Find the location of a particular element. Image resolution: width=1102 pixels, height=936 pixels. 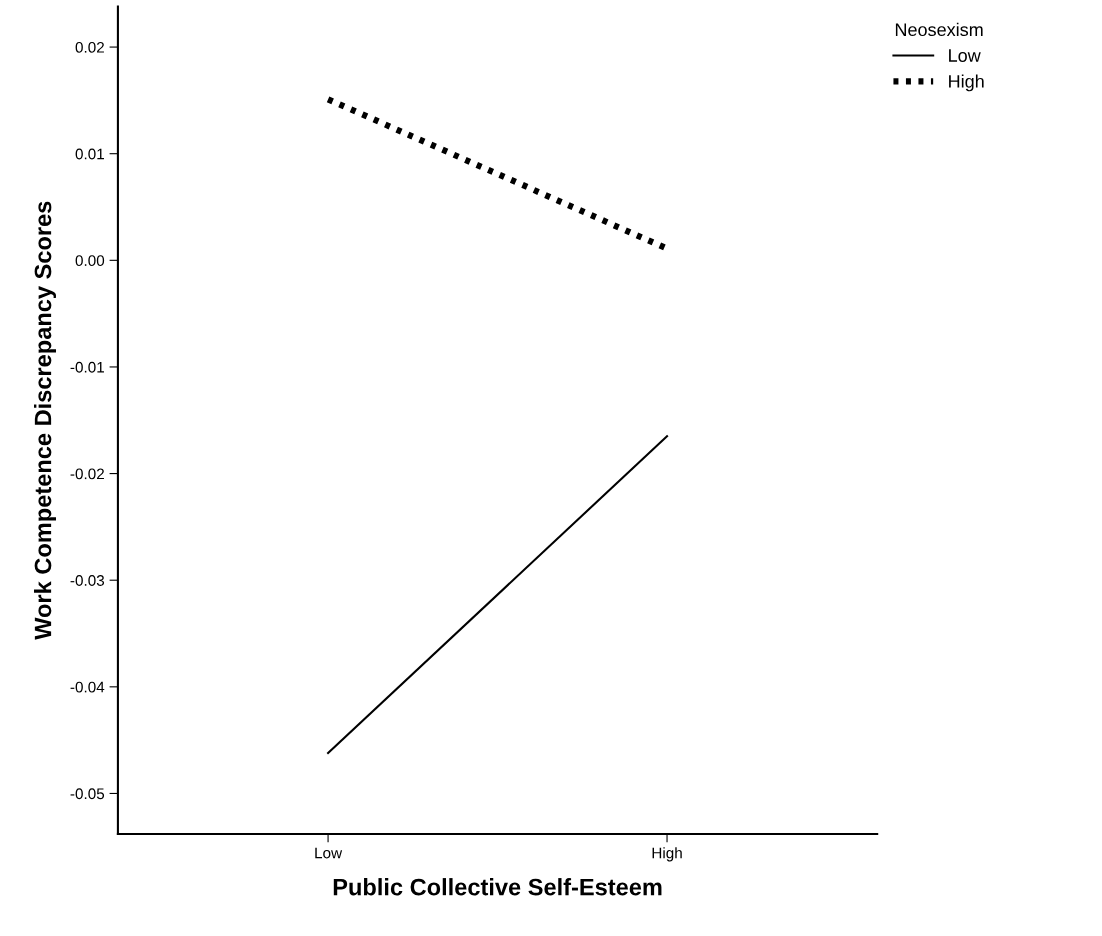

y-tick-label: -0.01 is located at coordinates (87, 367).